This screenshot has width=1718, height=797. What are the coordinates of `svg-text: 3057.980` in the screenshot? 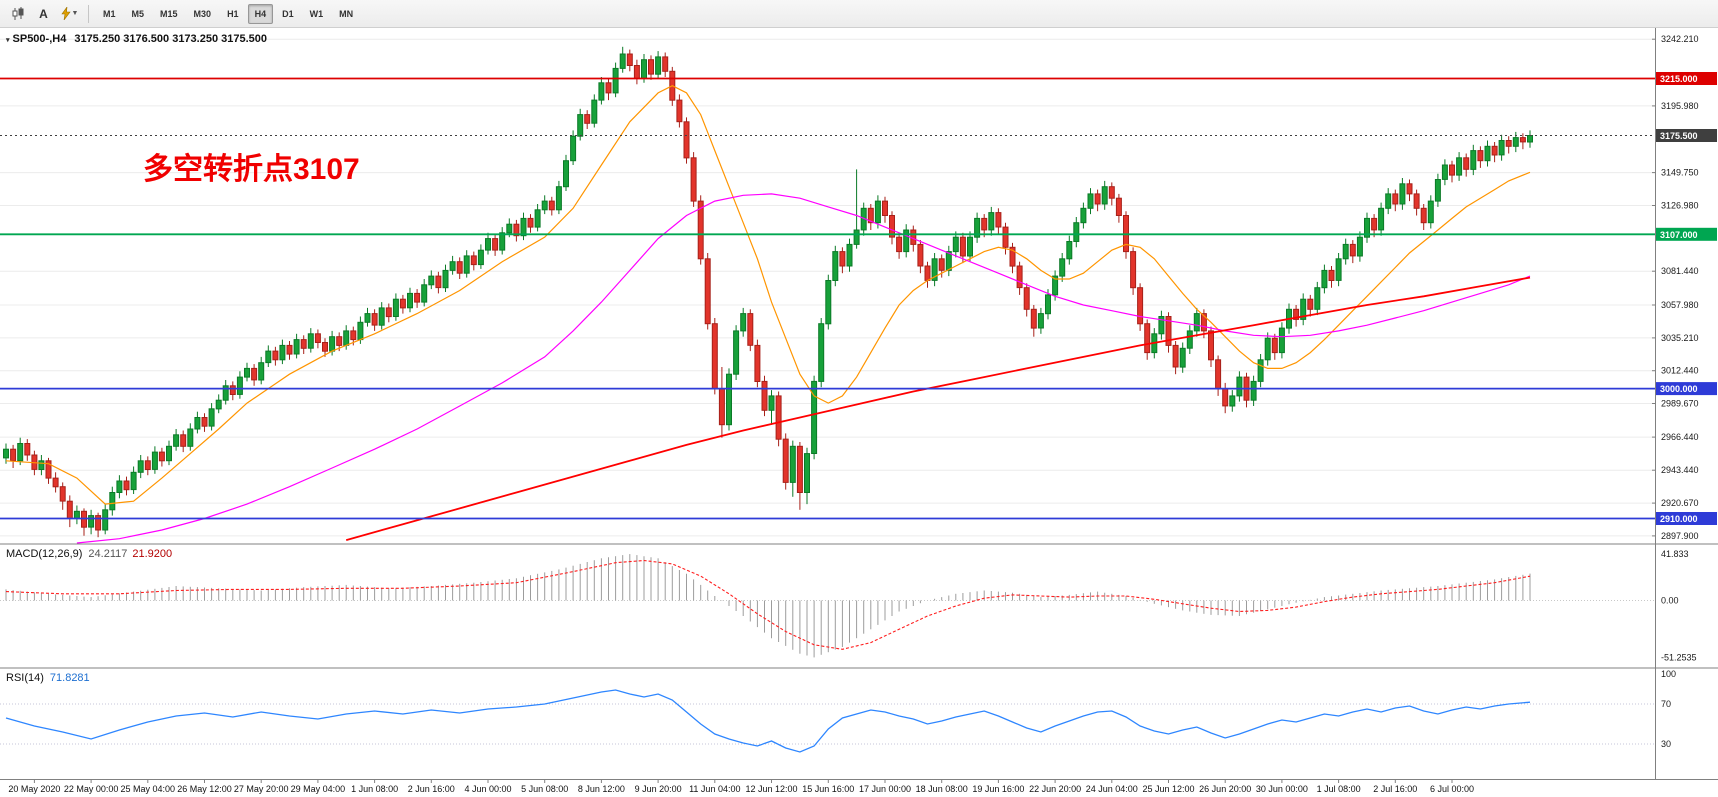 It's located at (1680, 305).